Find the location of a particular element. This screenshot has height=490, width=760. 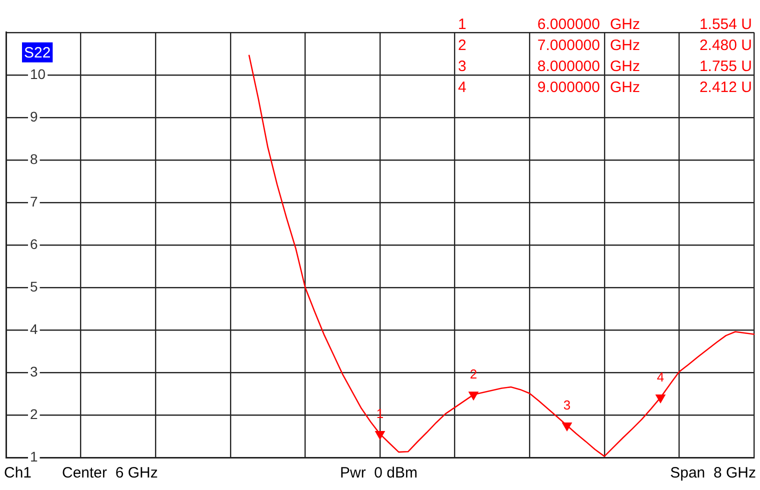

text: Center 6 GHz is located at coordinates (110, 473).